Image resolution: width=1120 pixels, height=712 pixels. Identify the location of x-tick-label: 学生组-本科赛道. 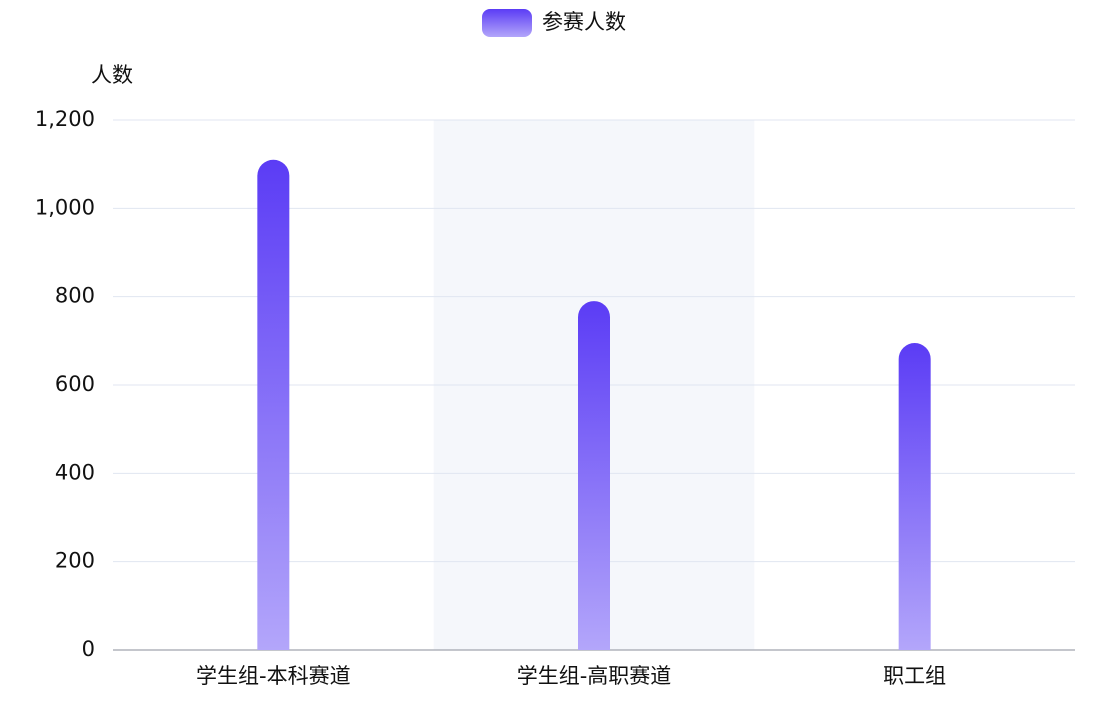
(273, 676).